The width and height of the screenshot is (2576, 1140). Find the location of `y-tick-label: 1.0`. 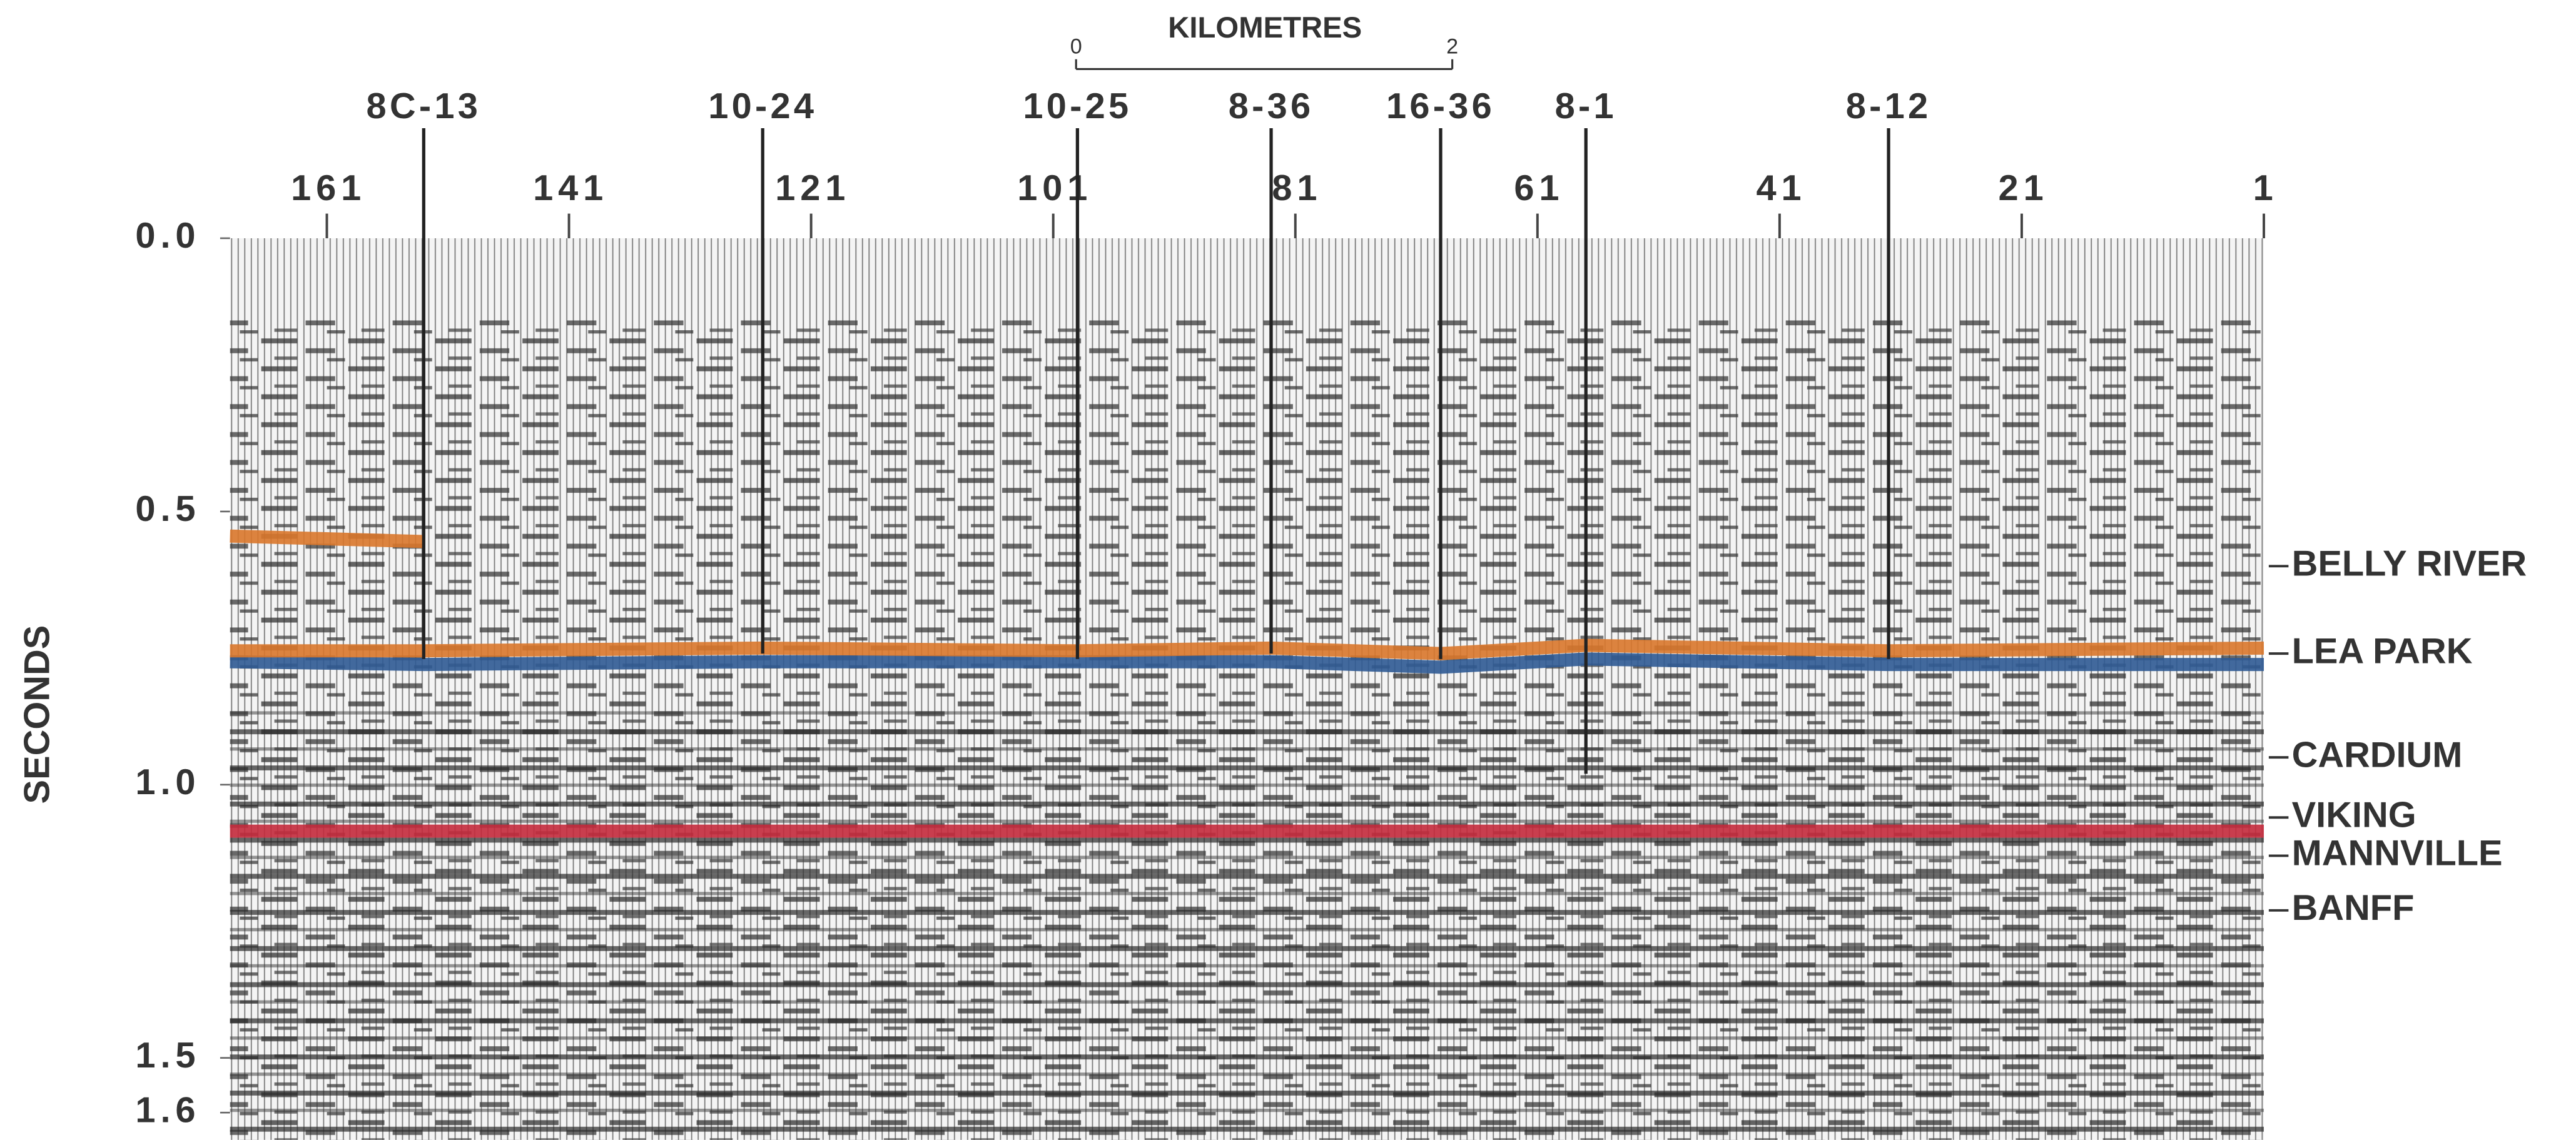

y-tick-label: 1.0 is located at coordinates (168, 782).